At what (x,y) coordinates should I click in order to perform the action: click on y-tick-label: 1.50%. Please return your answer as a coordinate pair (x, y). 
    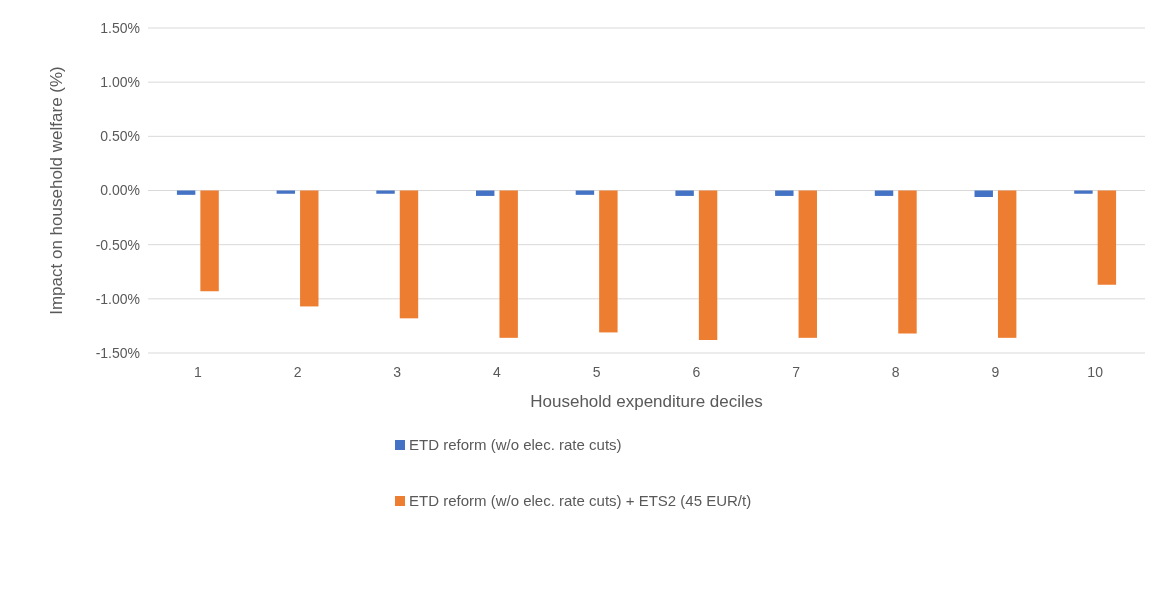
    Looking at the image, I should click on (120, 27).